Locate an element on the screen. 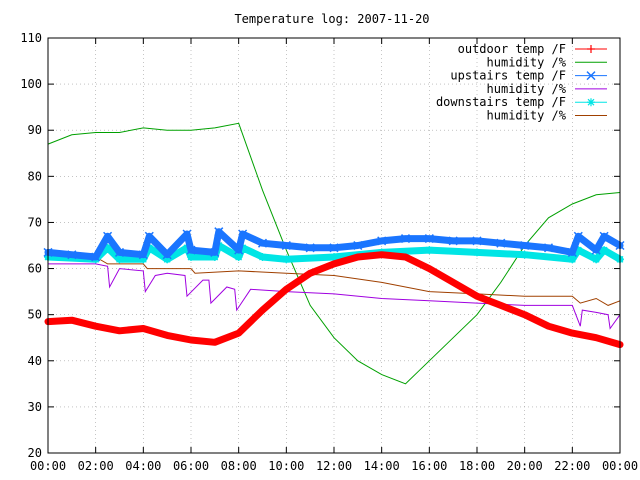 The image size is (640, 480). y-tick-label: 90 is located at coordinates (35, 130).